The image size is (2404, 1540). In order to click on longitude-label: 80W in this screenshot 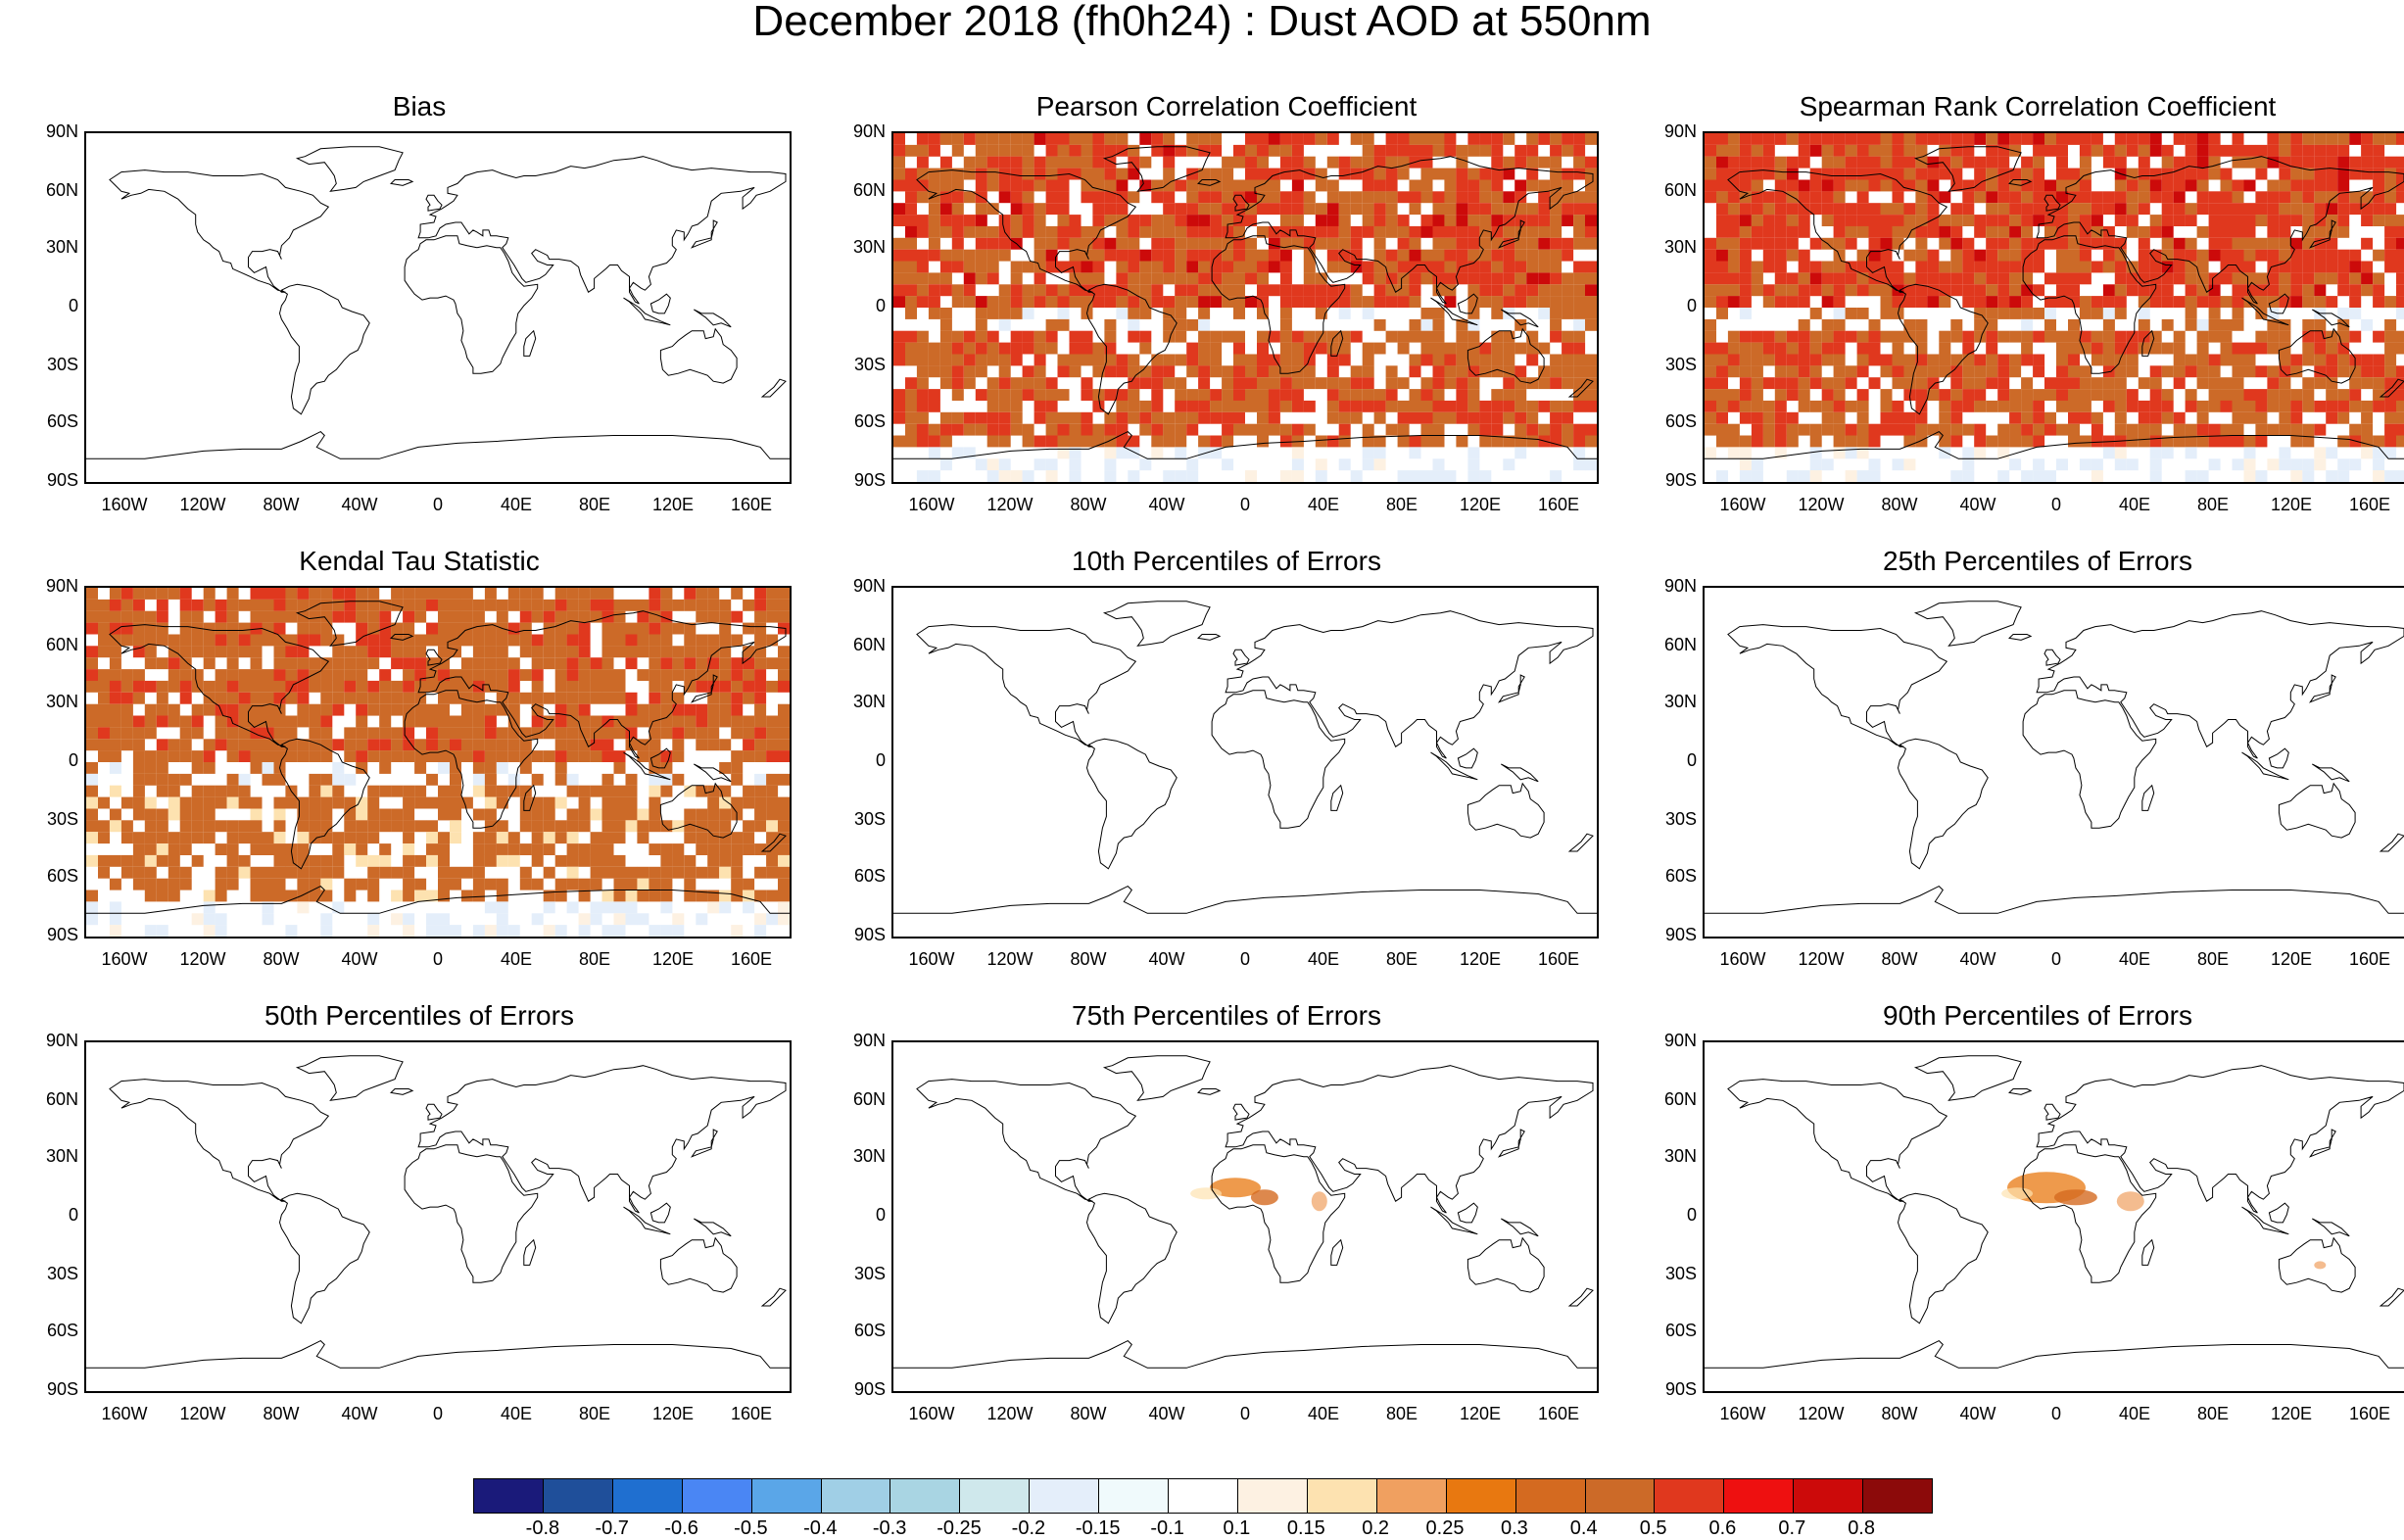, I will do `click(1088, 1413)`.